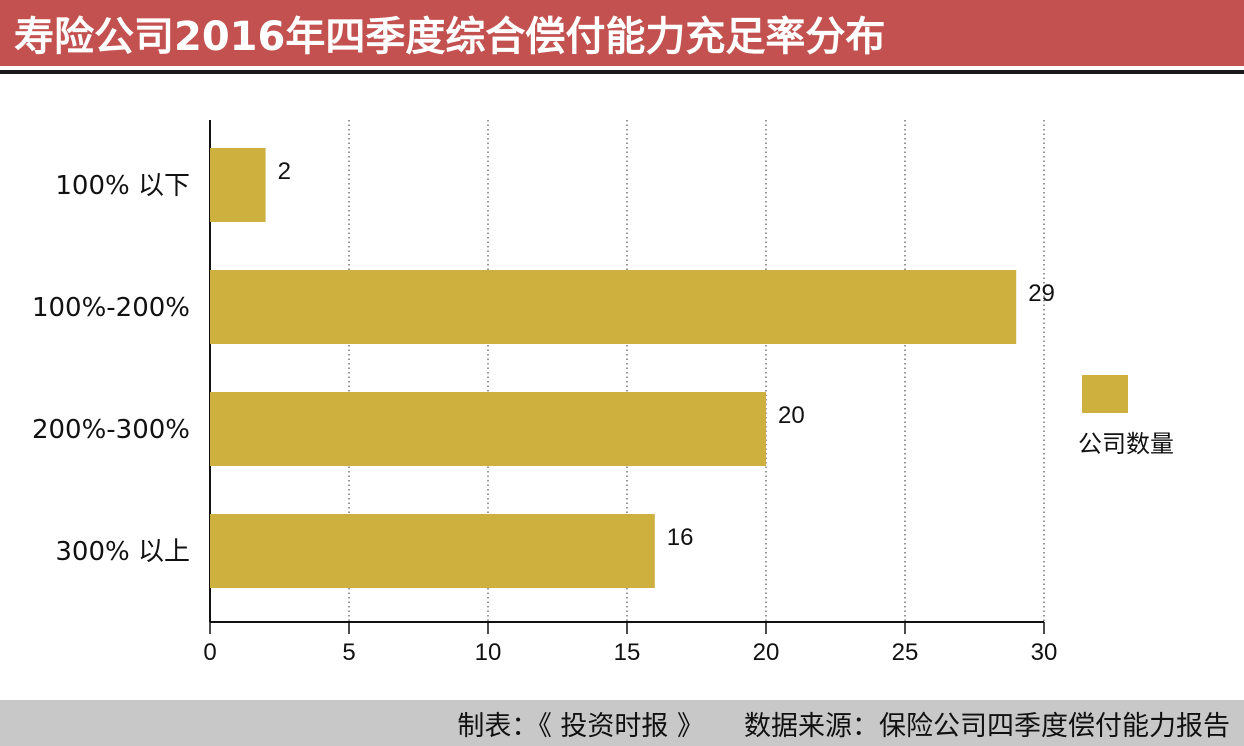 Image resolution: width=1244 pixels, height=746 pixels. Describe the element at coordinates (622, 72) in the screenshot. I see `title-divider` at that location.